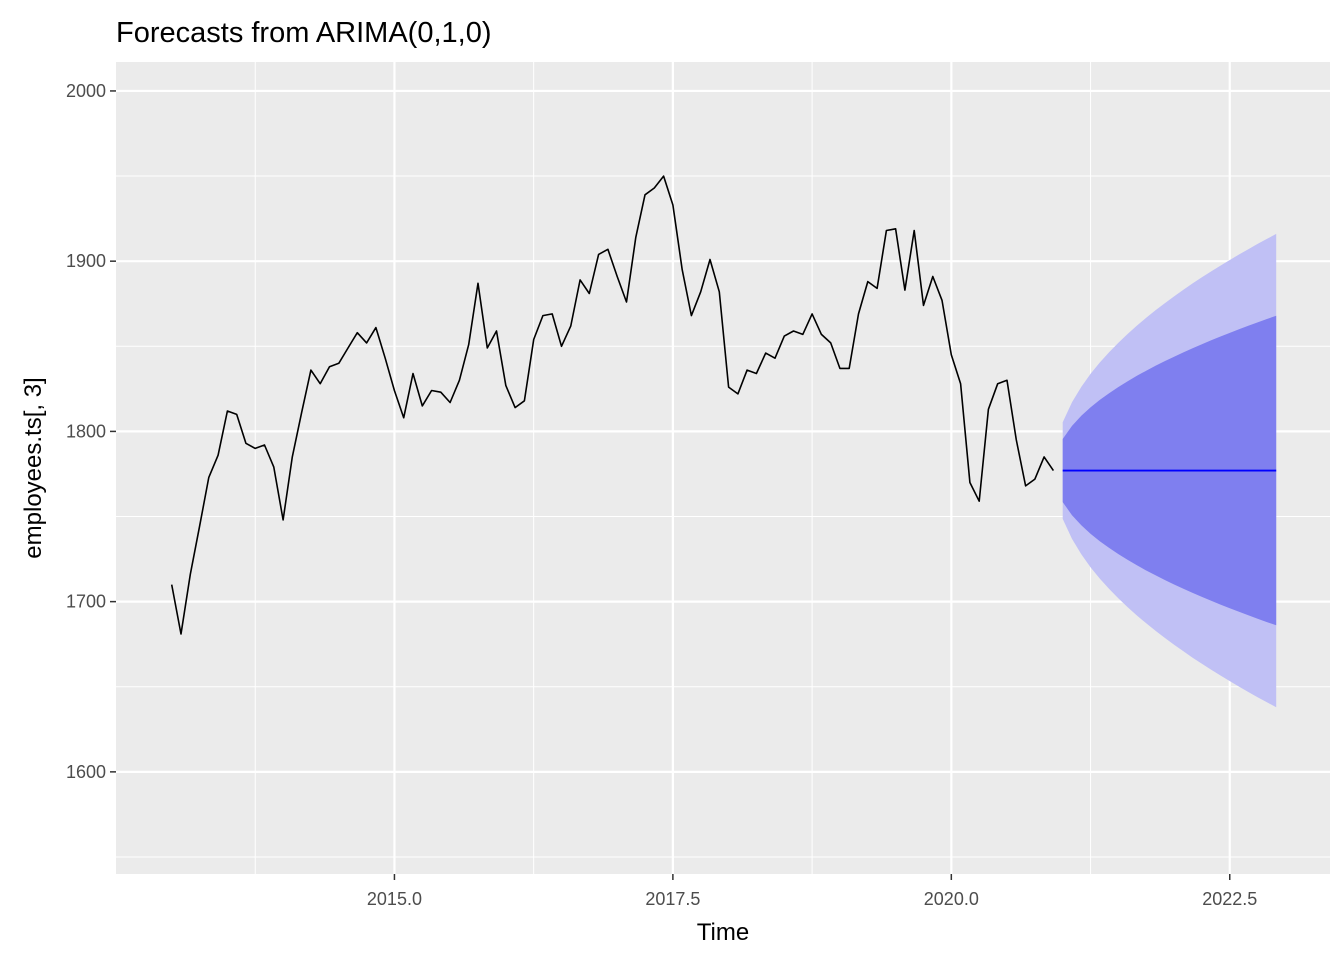 The image size is (1344, 960). I want to click on y-tick-label: 1700, so click(86, 602).